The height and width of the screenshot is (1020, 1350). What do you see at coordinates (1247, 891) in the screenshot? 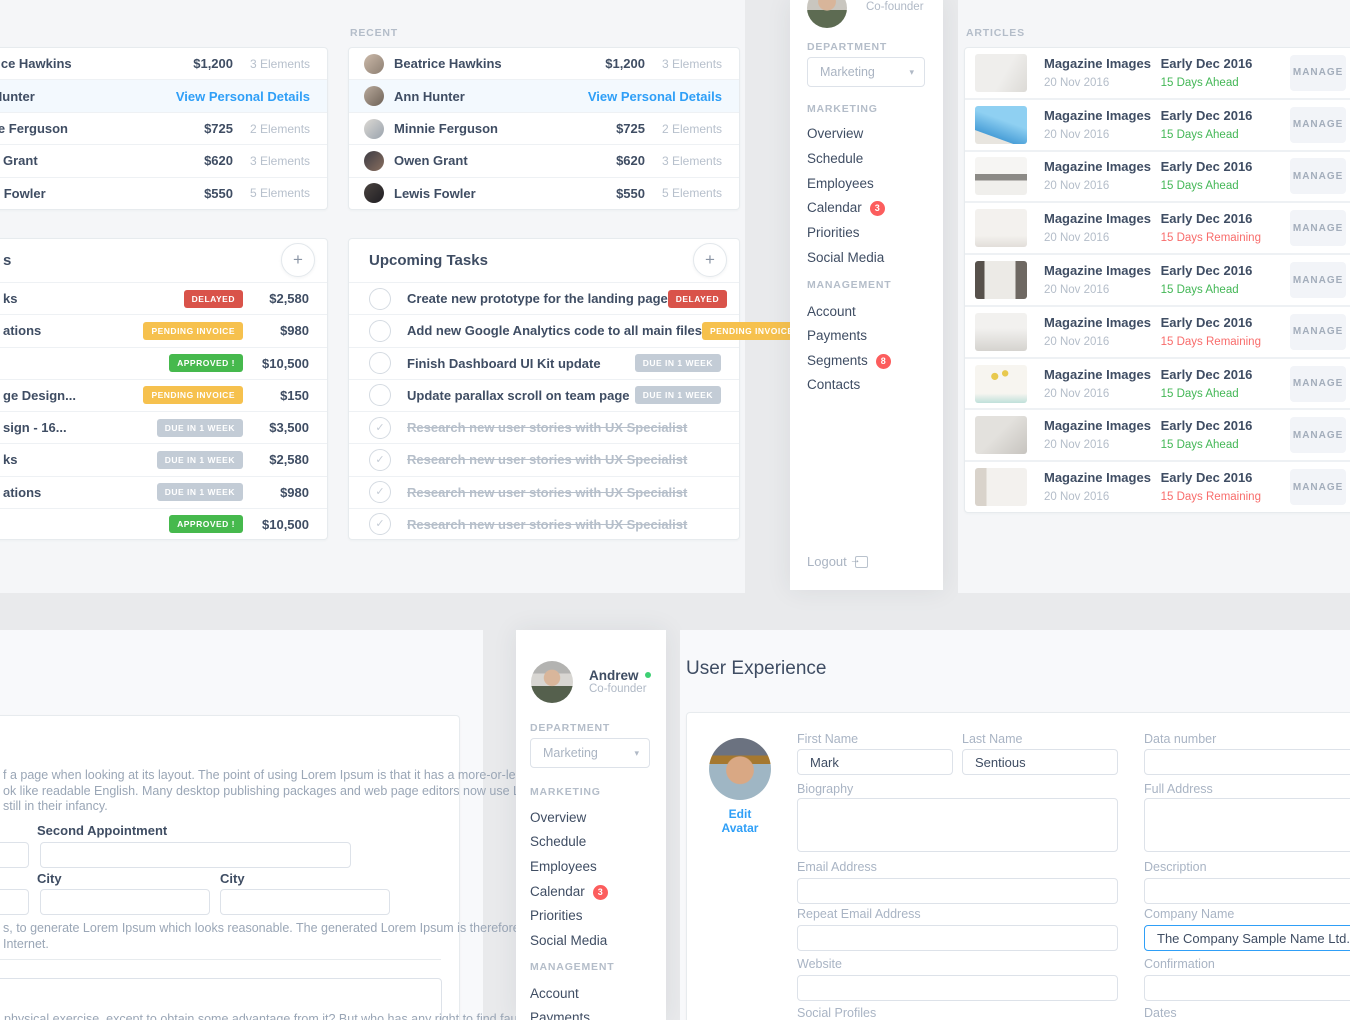
I see `description-input` at bounding box center [1247, 891].